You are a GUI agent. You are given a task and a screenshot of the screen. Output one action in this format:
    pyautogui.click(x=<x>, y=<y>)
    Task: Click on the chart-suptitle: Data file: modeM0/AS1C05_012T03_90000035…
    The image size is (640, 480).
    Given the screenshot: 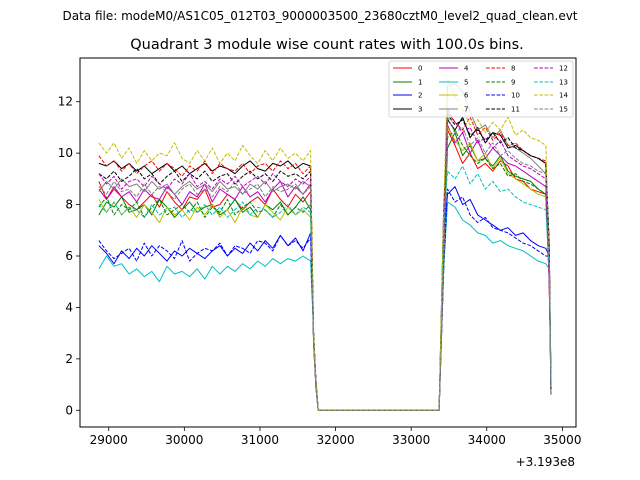 What is the action you would take?
    pyautogui.click(x=319, y=16)
    